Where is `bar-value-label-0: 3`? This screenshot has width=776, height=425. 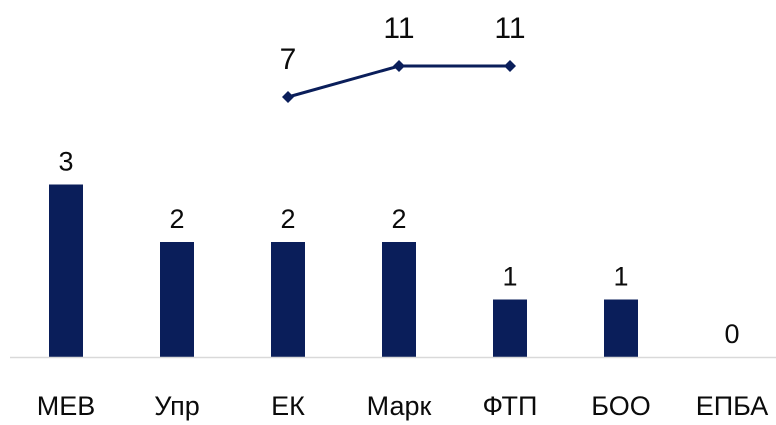 bar-value-label-0: 3 is located at coordinates (65, 162).